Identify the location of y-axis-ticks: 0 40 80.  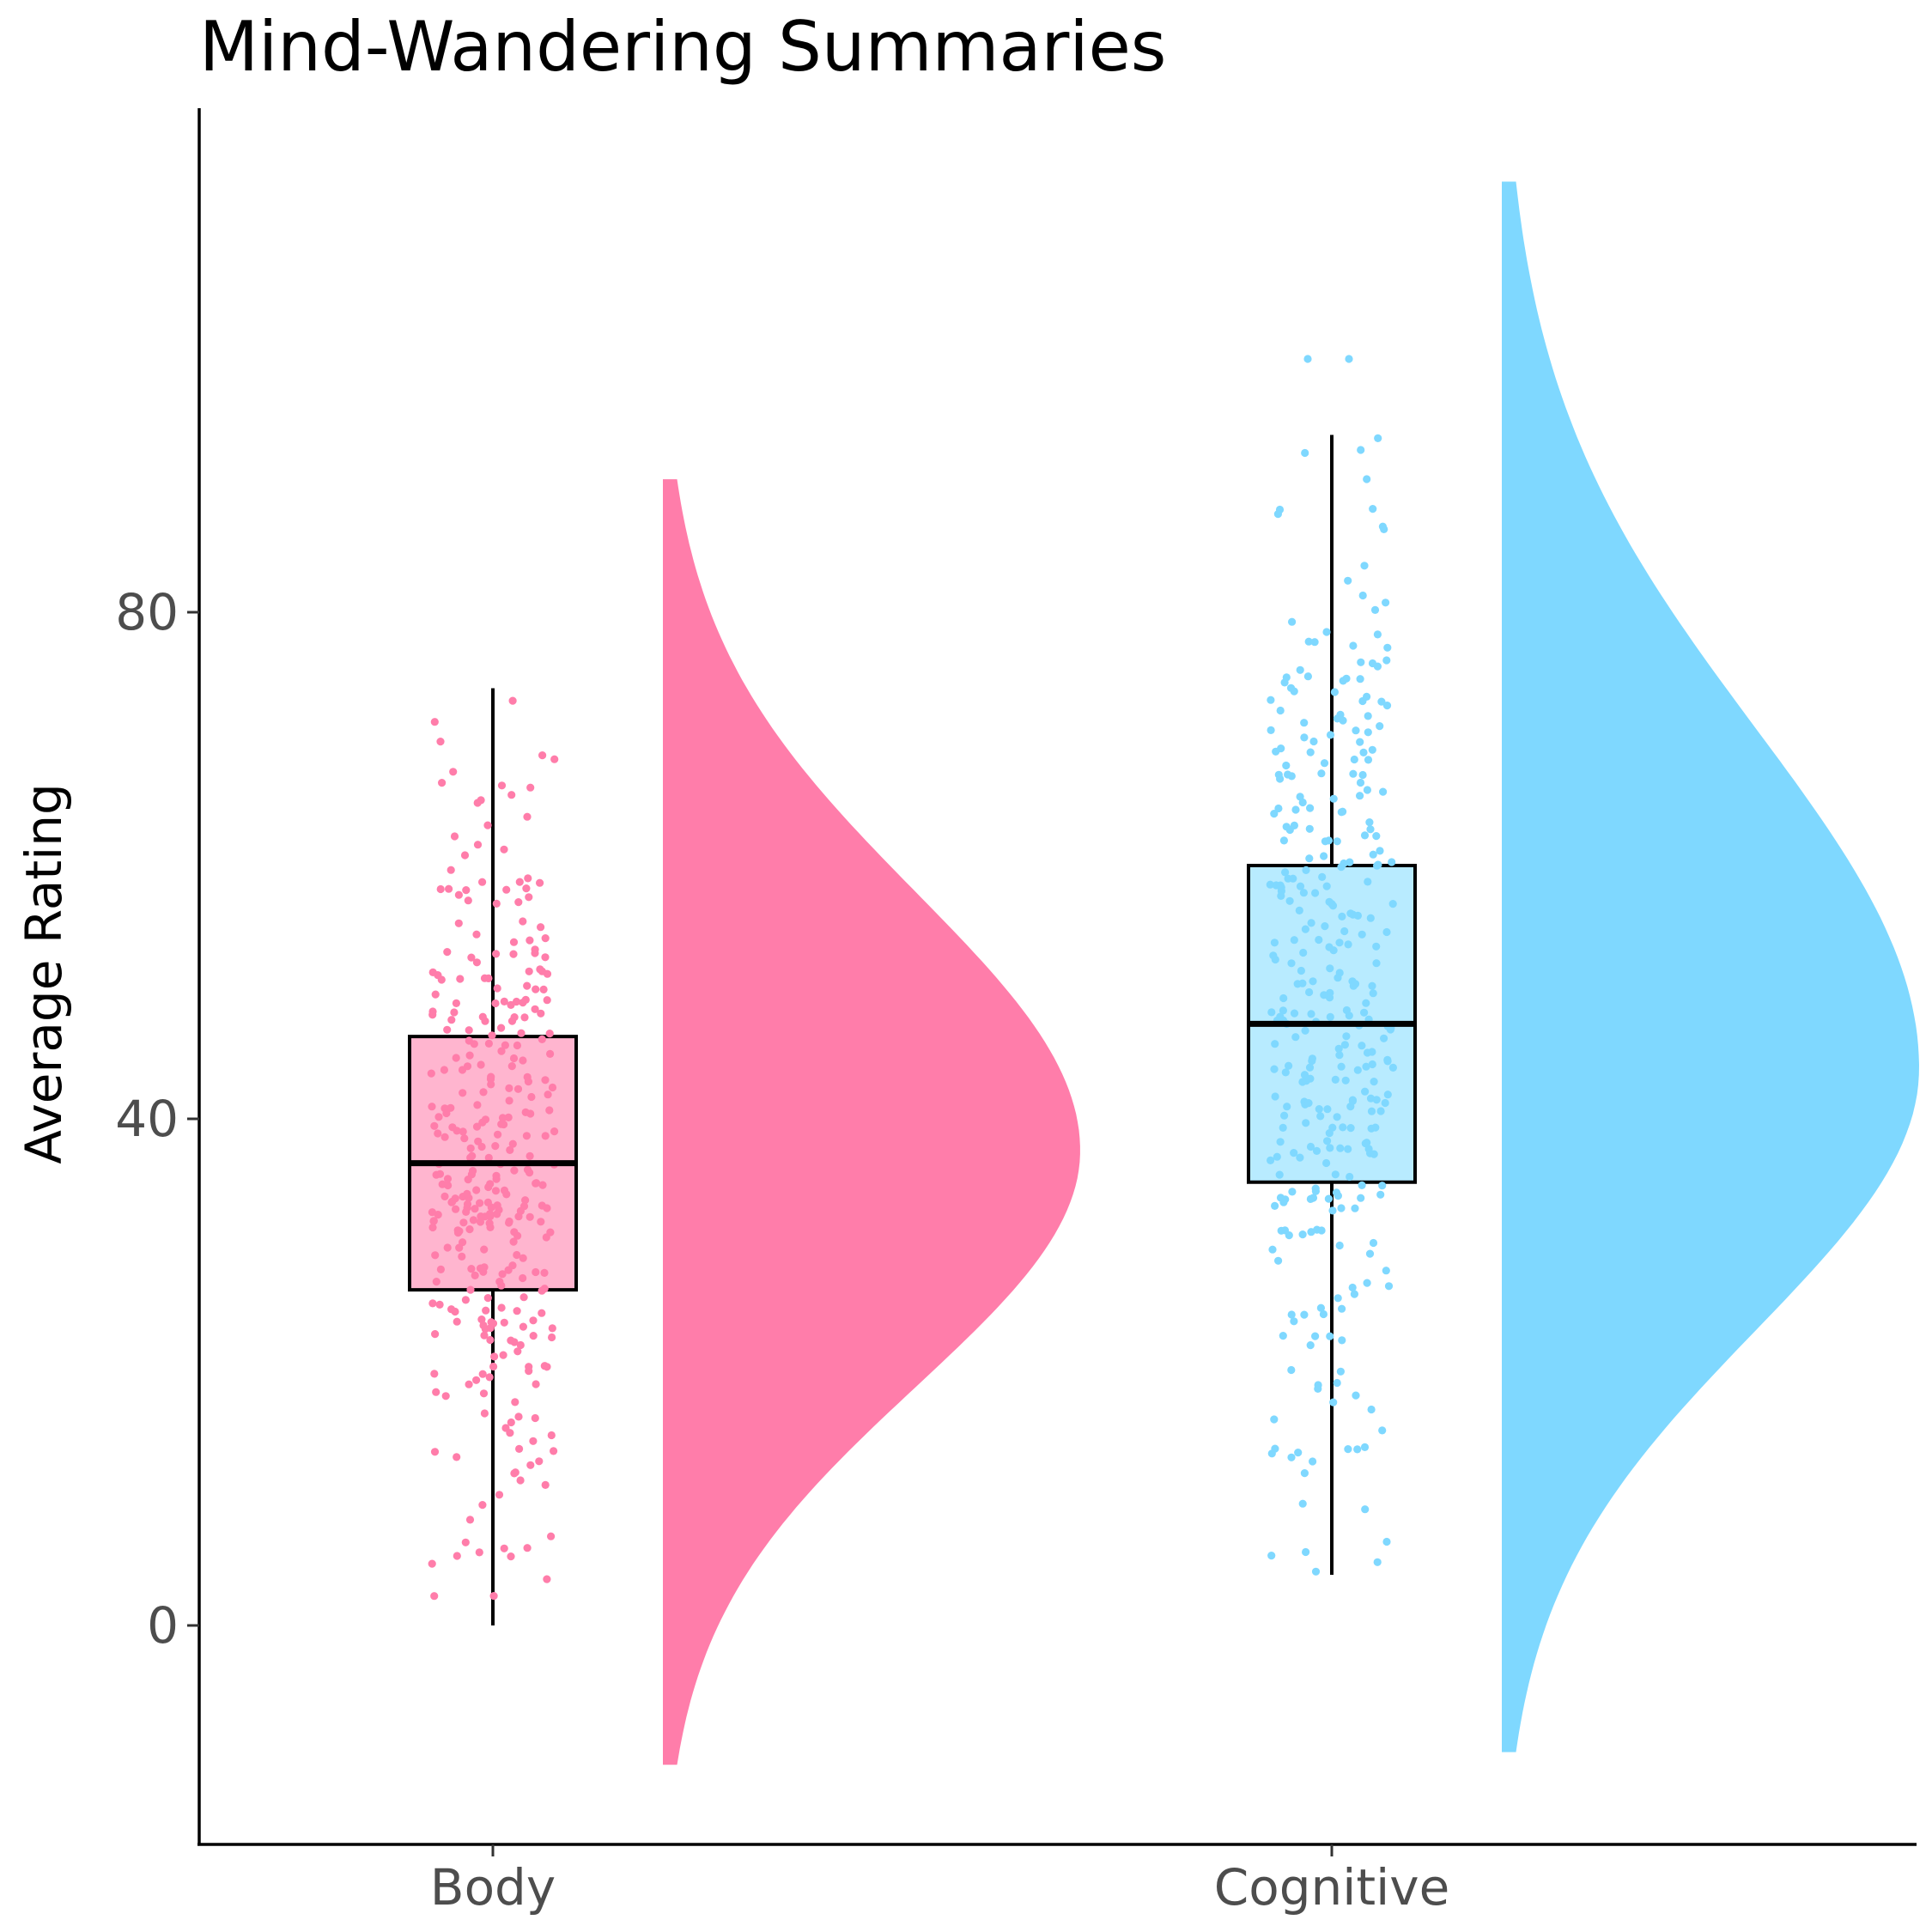
(157, 1119).